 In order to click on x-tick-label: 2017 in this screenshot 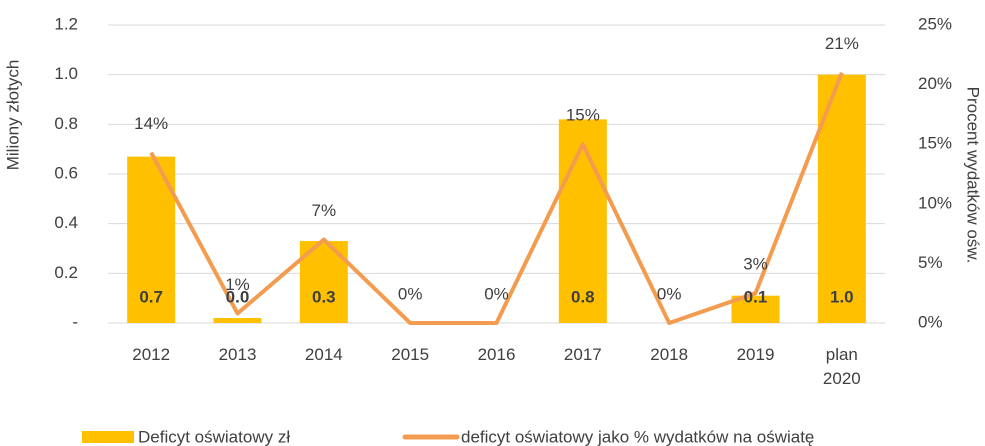, I will do `click(582, 354)`.